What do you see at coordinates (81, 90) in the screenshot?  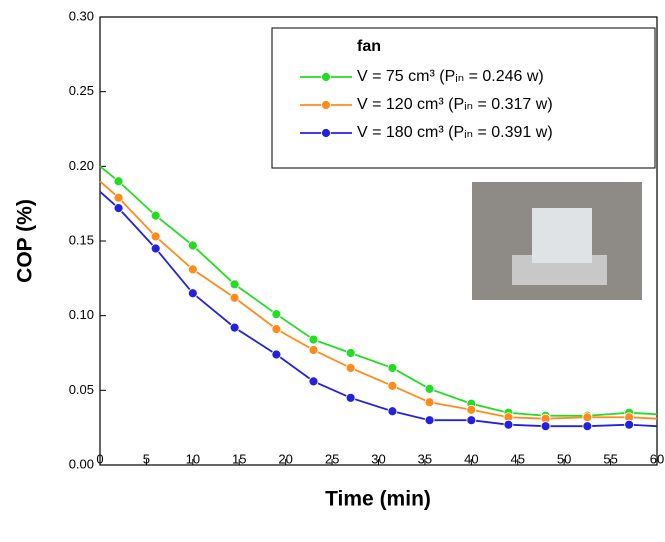 I see `y-tick-label: 0.25` at bounding box center [81, 90].